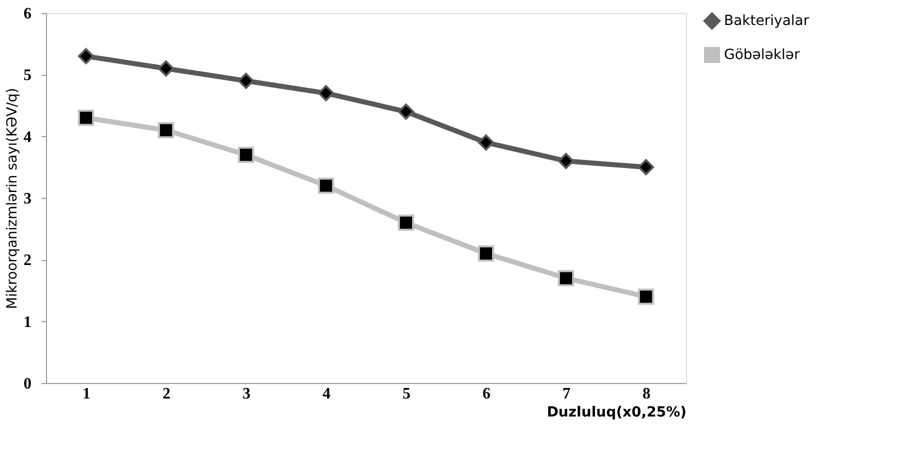 The image size is (899, 463). What do you see at coordinates (246, 394) in the screenshot?
I see `x-tick-label: 3` at bounding box center [246, 394].